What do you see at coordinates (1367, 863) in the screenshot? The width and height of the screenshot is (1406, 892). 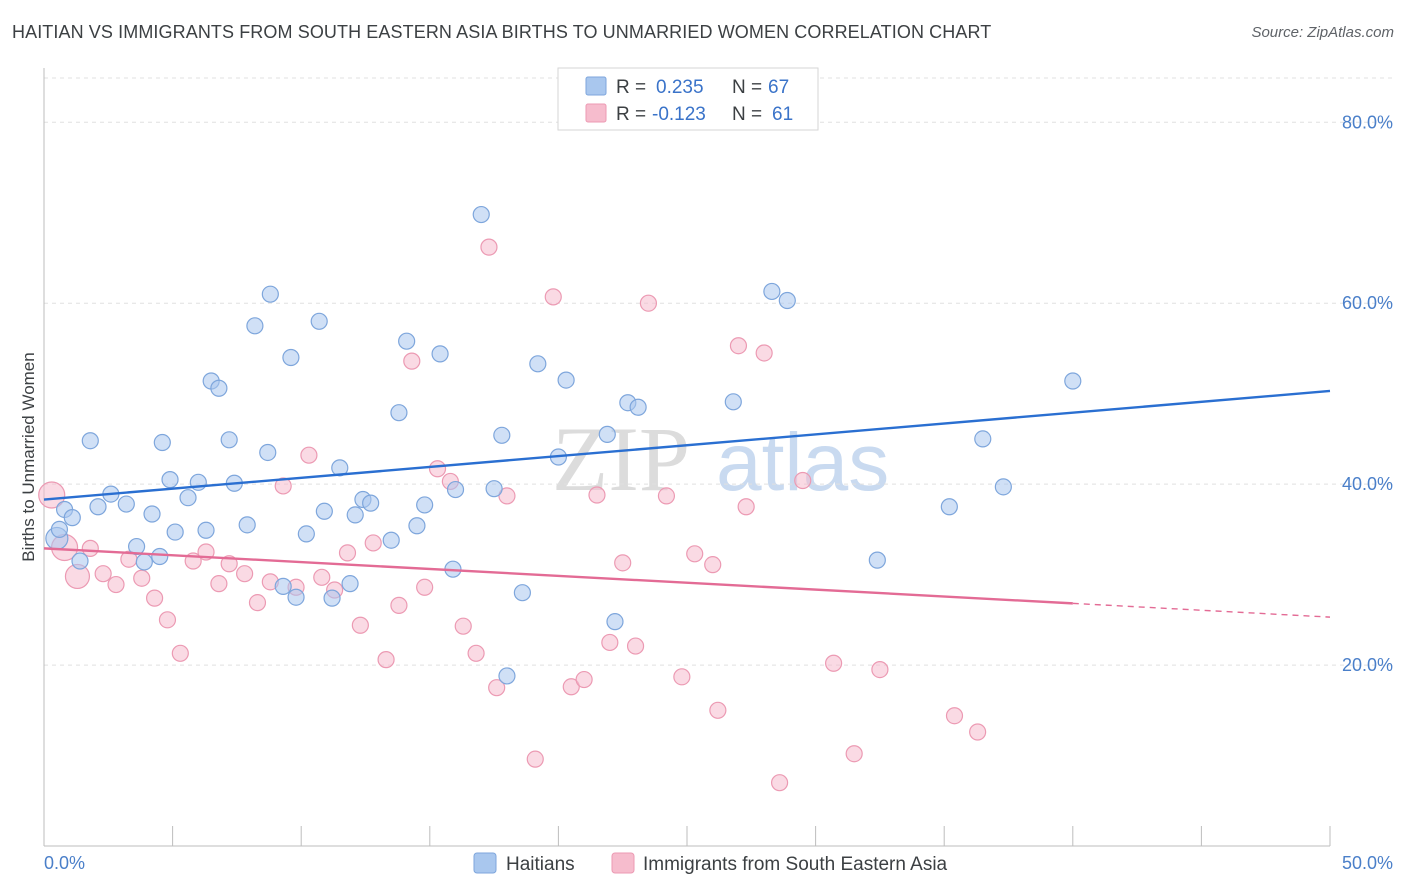 I see `x-tick-label-max: 50.0%` at bounding box center [1367, 863].